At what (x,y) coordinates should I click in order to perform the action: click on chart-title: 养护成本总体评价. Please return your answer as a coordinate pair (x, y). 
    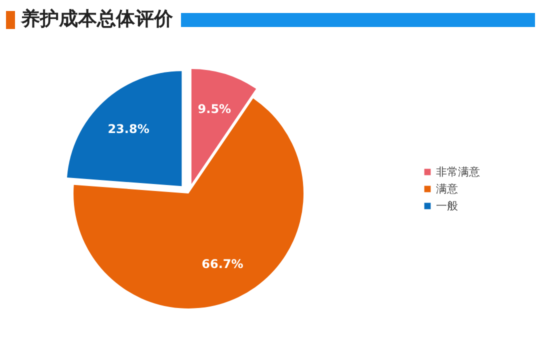
    Looking at the image, I should click on (97, 19).